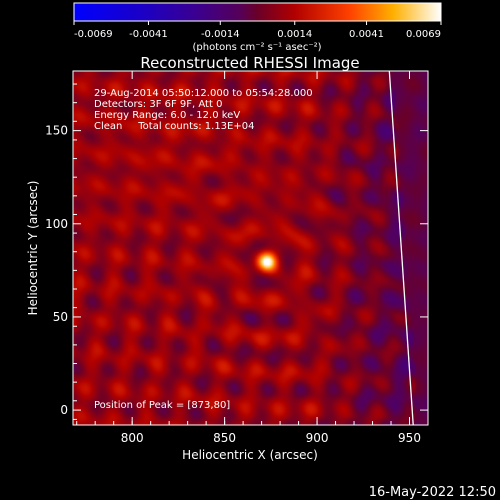  I want to click on colorbar-units-label: (photons cm⁻² s⁻¹ asec⁻²), so click(256, 47).